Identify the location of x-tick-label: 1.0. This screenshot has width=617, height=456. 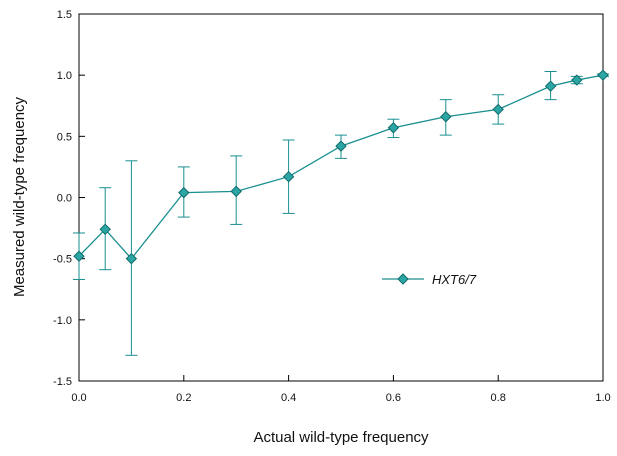
(602, 398).